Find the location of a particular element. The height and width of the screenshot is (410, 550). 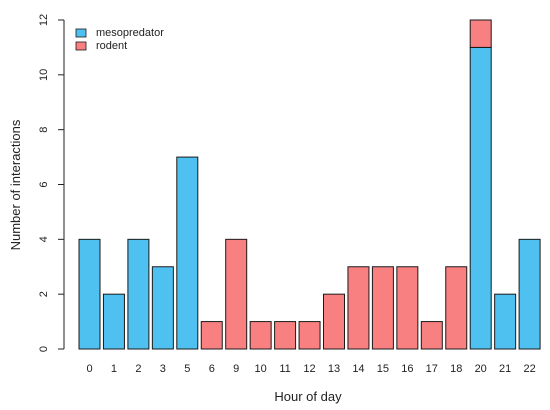

x-tick-labels: 0 1 2 3 5 6 9 10 11 12 13 14 15 16 17 18 20 21 22 is located at coordinates (310, 369).